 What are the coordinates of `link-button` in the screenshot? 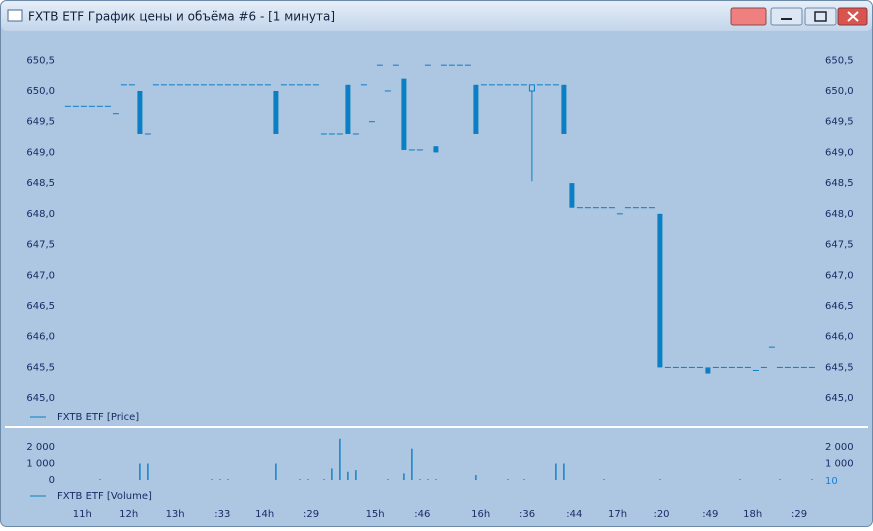 It's located at (748, 16).